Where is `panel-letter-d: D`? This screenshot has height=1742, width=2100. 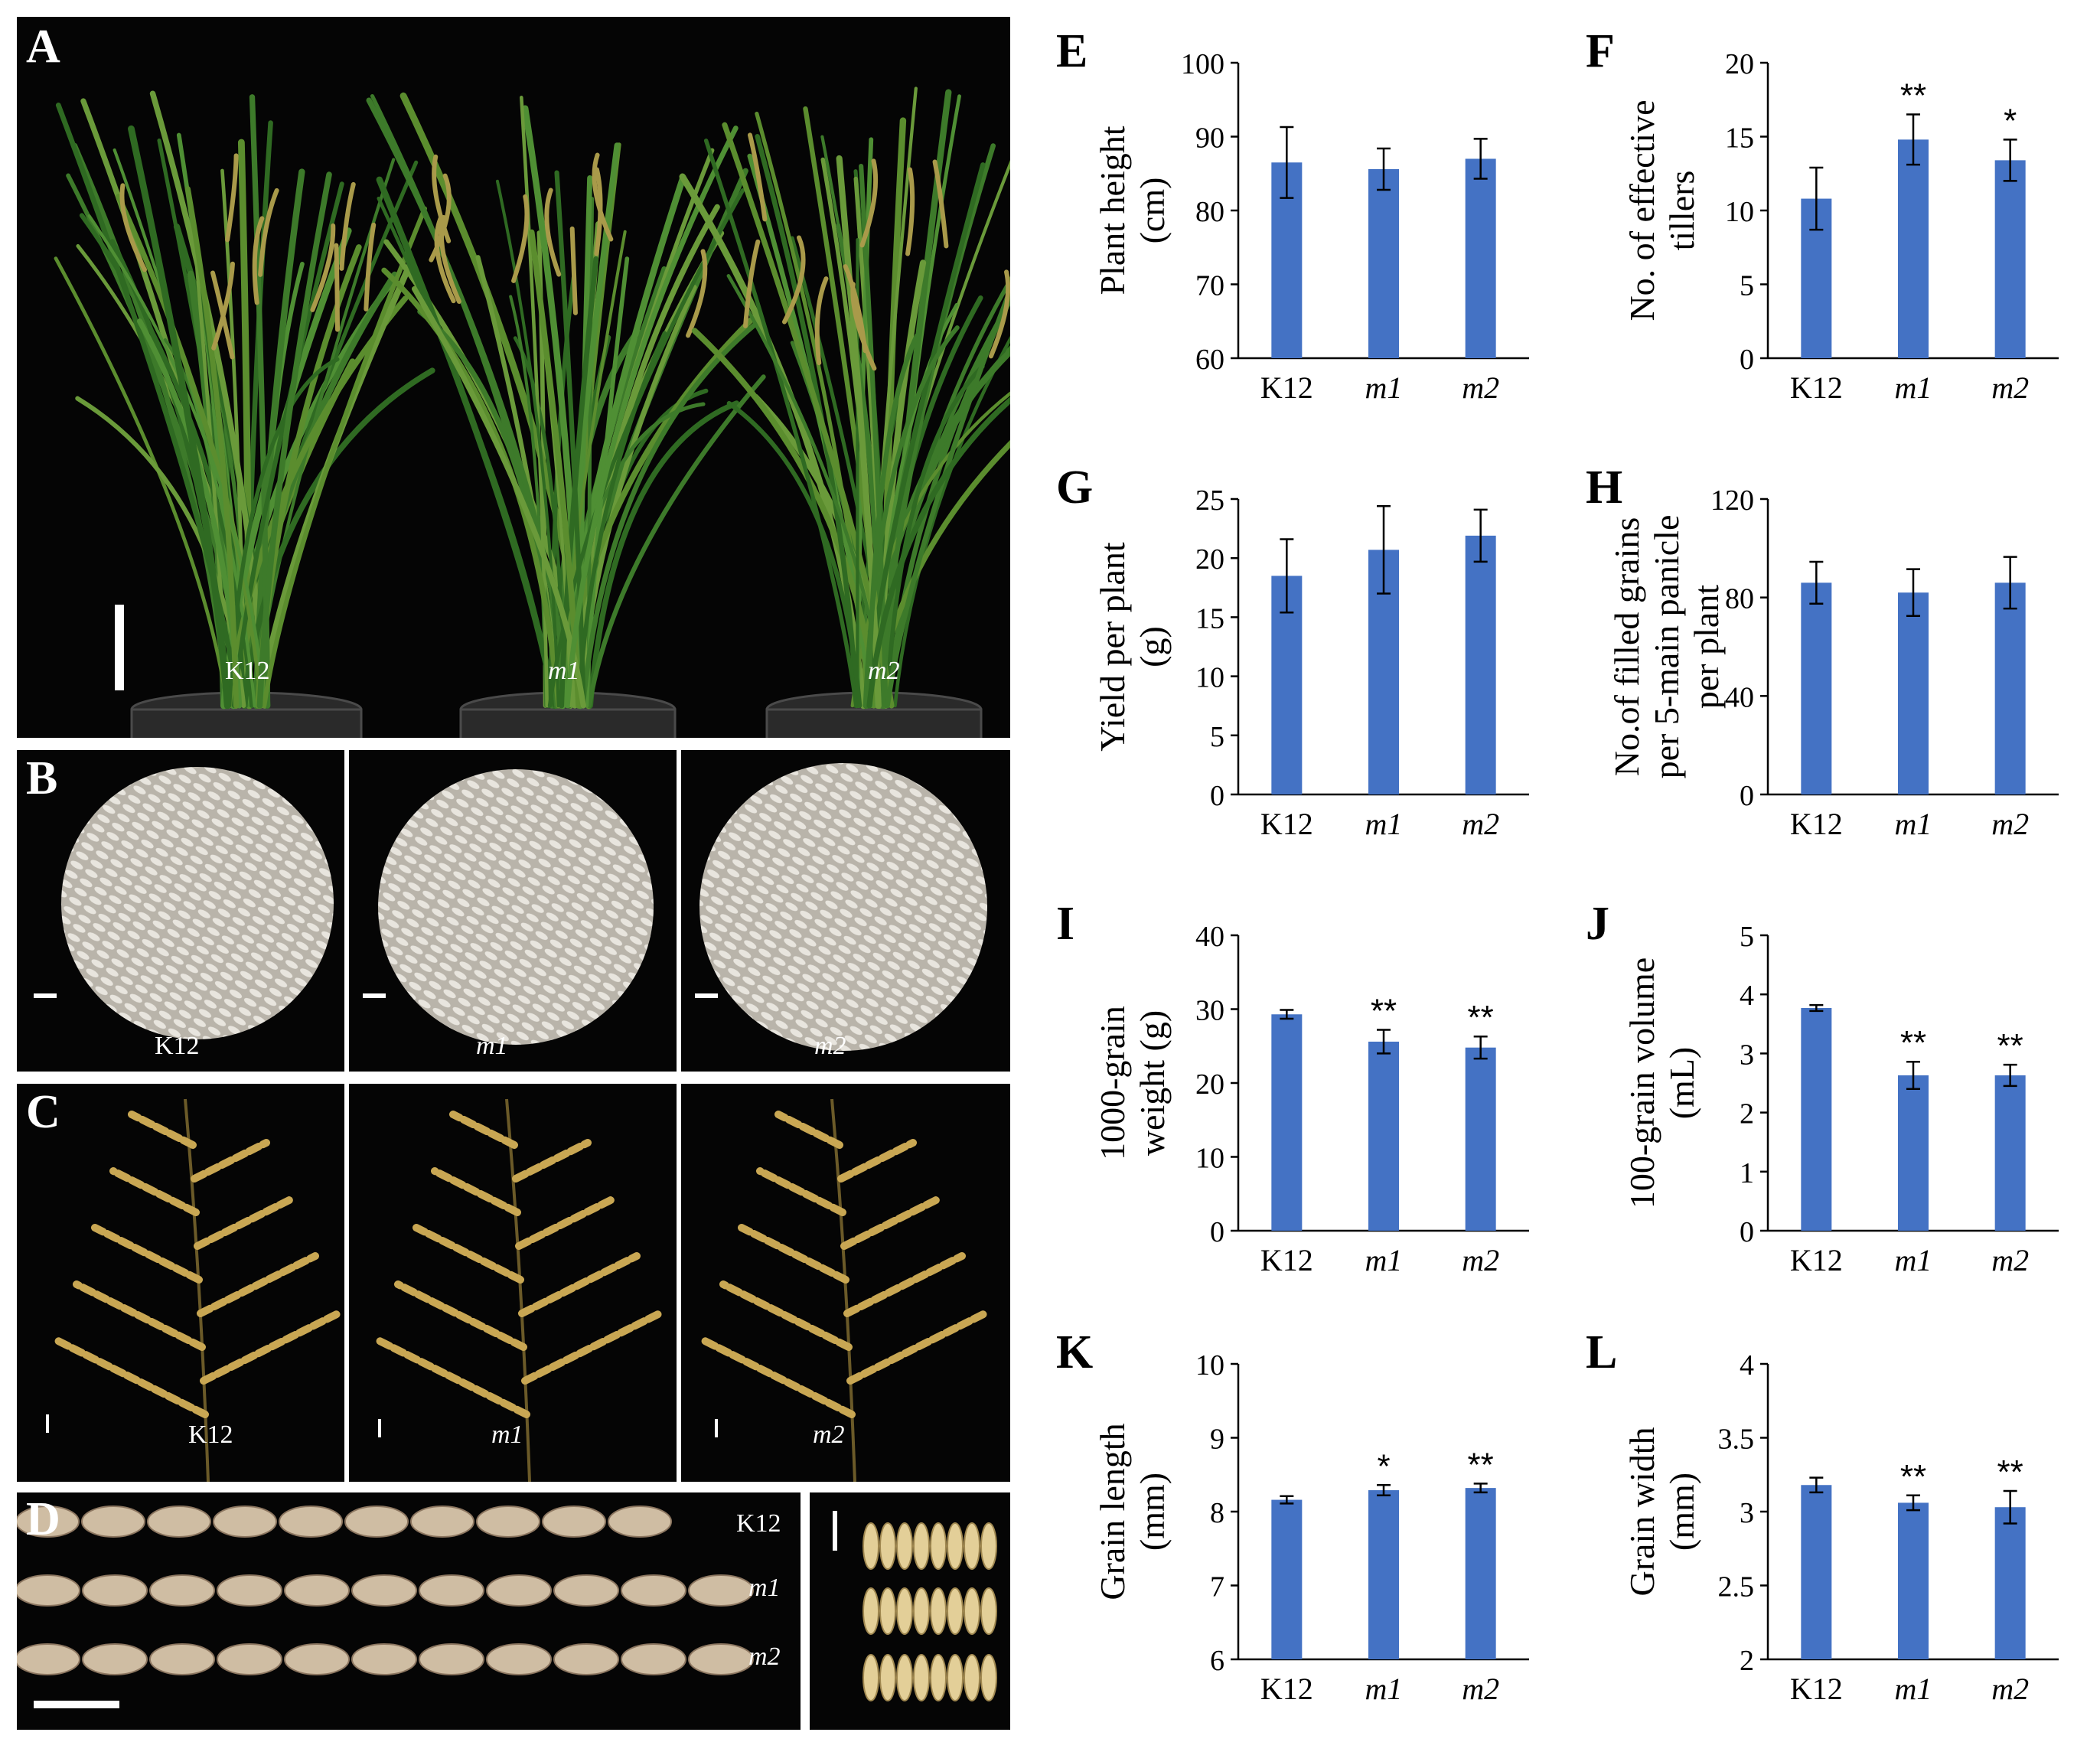 panel-letter-d: D is located at coordinates (43, 1519).